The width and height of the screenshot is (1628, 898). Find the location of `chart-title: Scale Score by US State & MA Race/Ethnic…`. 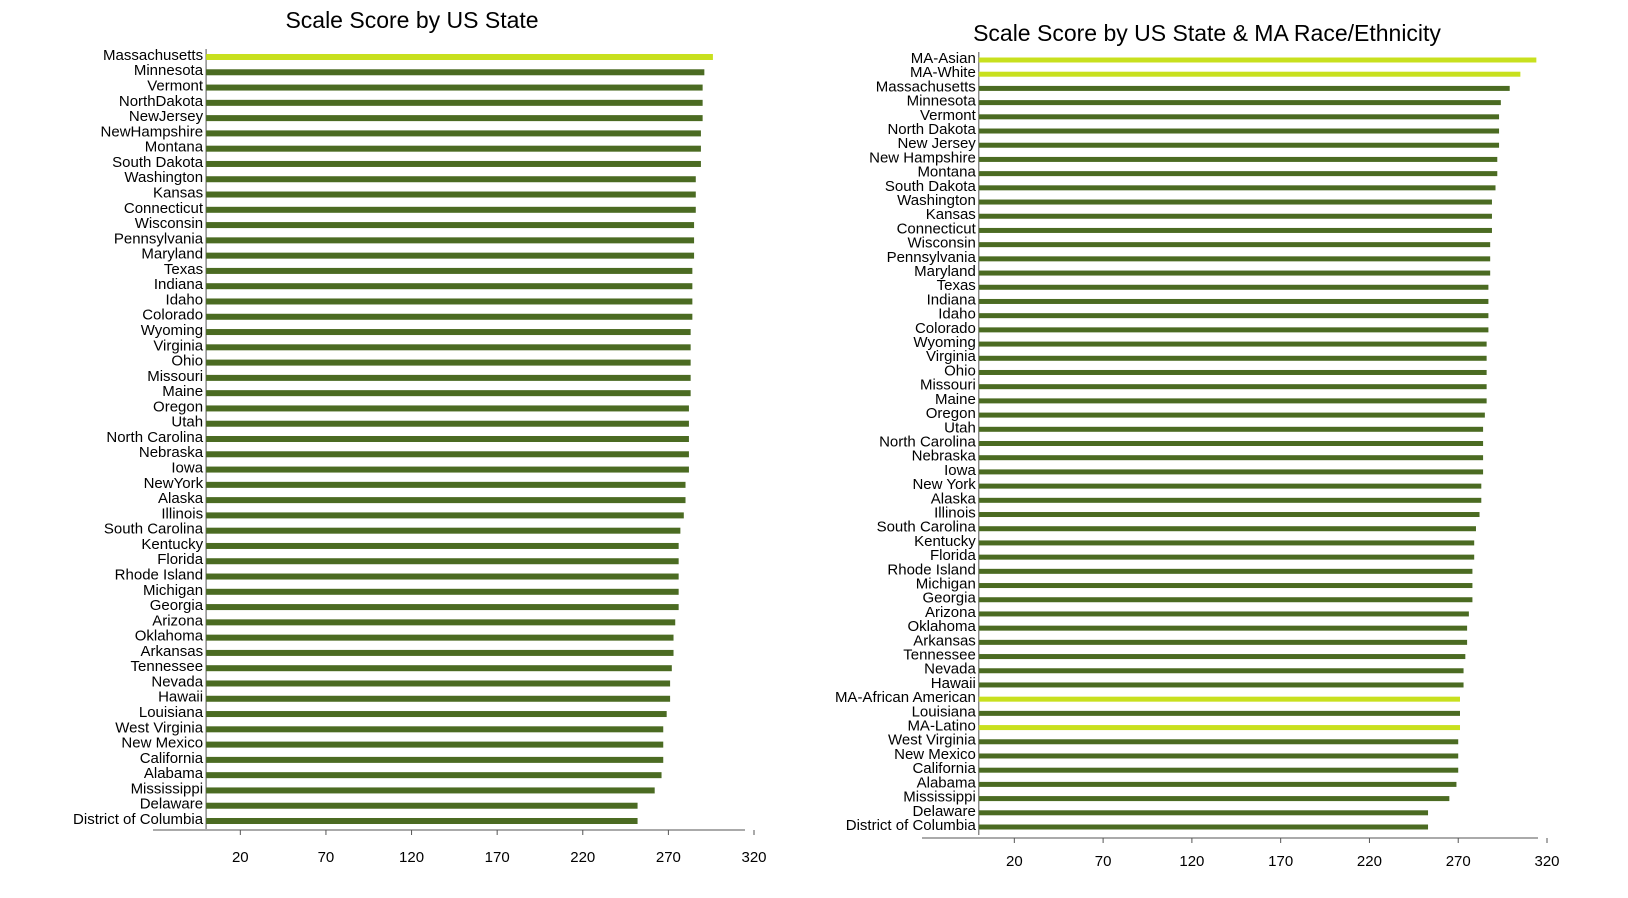

chart-title: Scale Score by US State & MA Race/Ethnic… is located at coordinates (1207, 33).